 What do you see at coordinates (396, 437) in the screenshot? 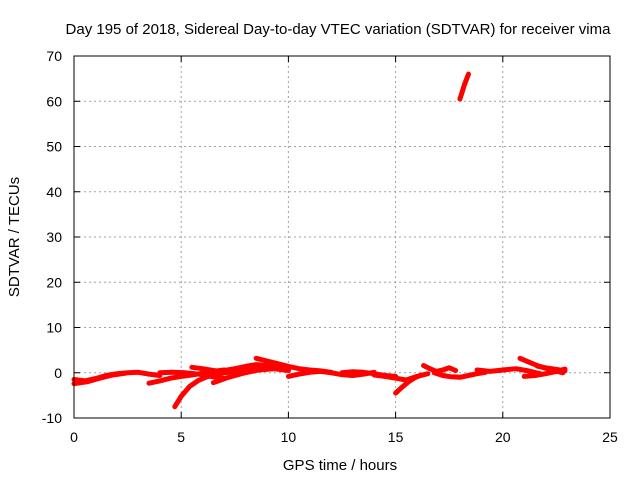
I see `x-tick-label: 15` at bounding box center [396, 437].